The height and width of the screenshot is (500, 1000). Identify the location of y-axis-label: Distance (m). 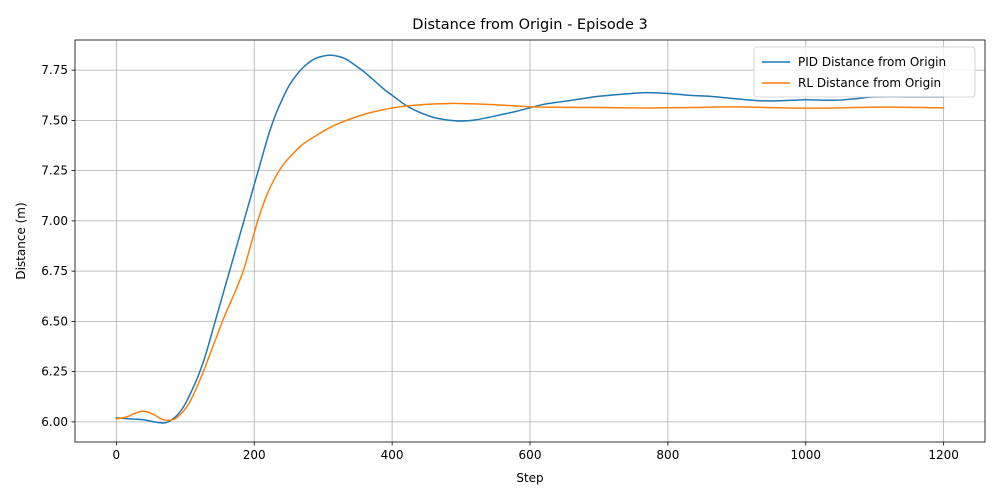
(21, 240).